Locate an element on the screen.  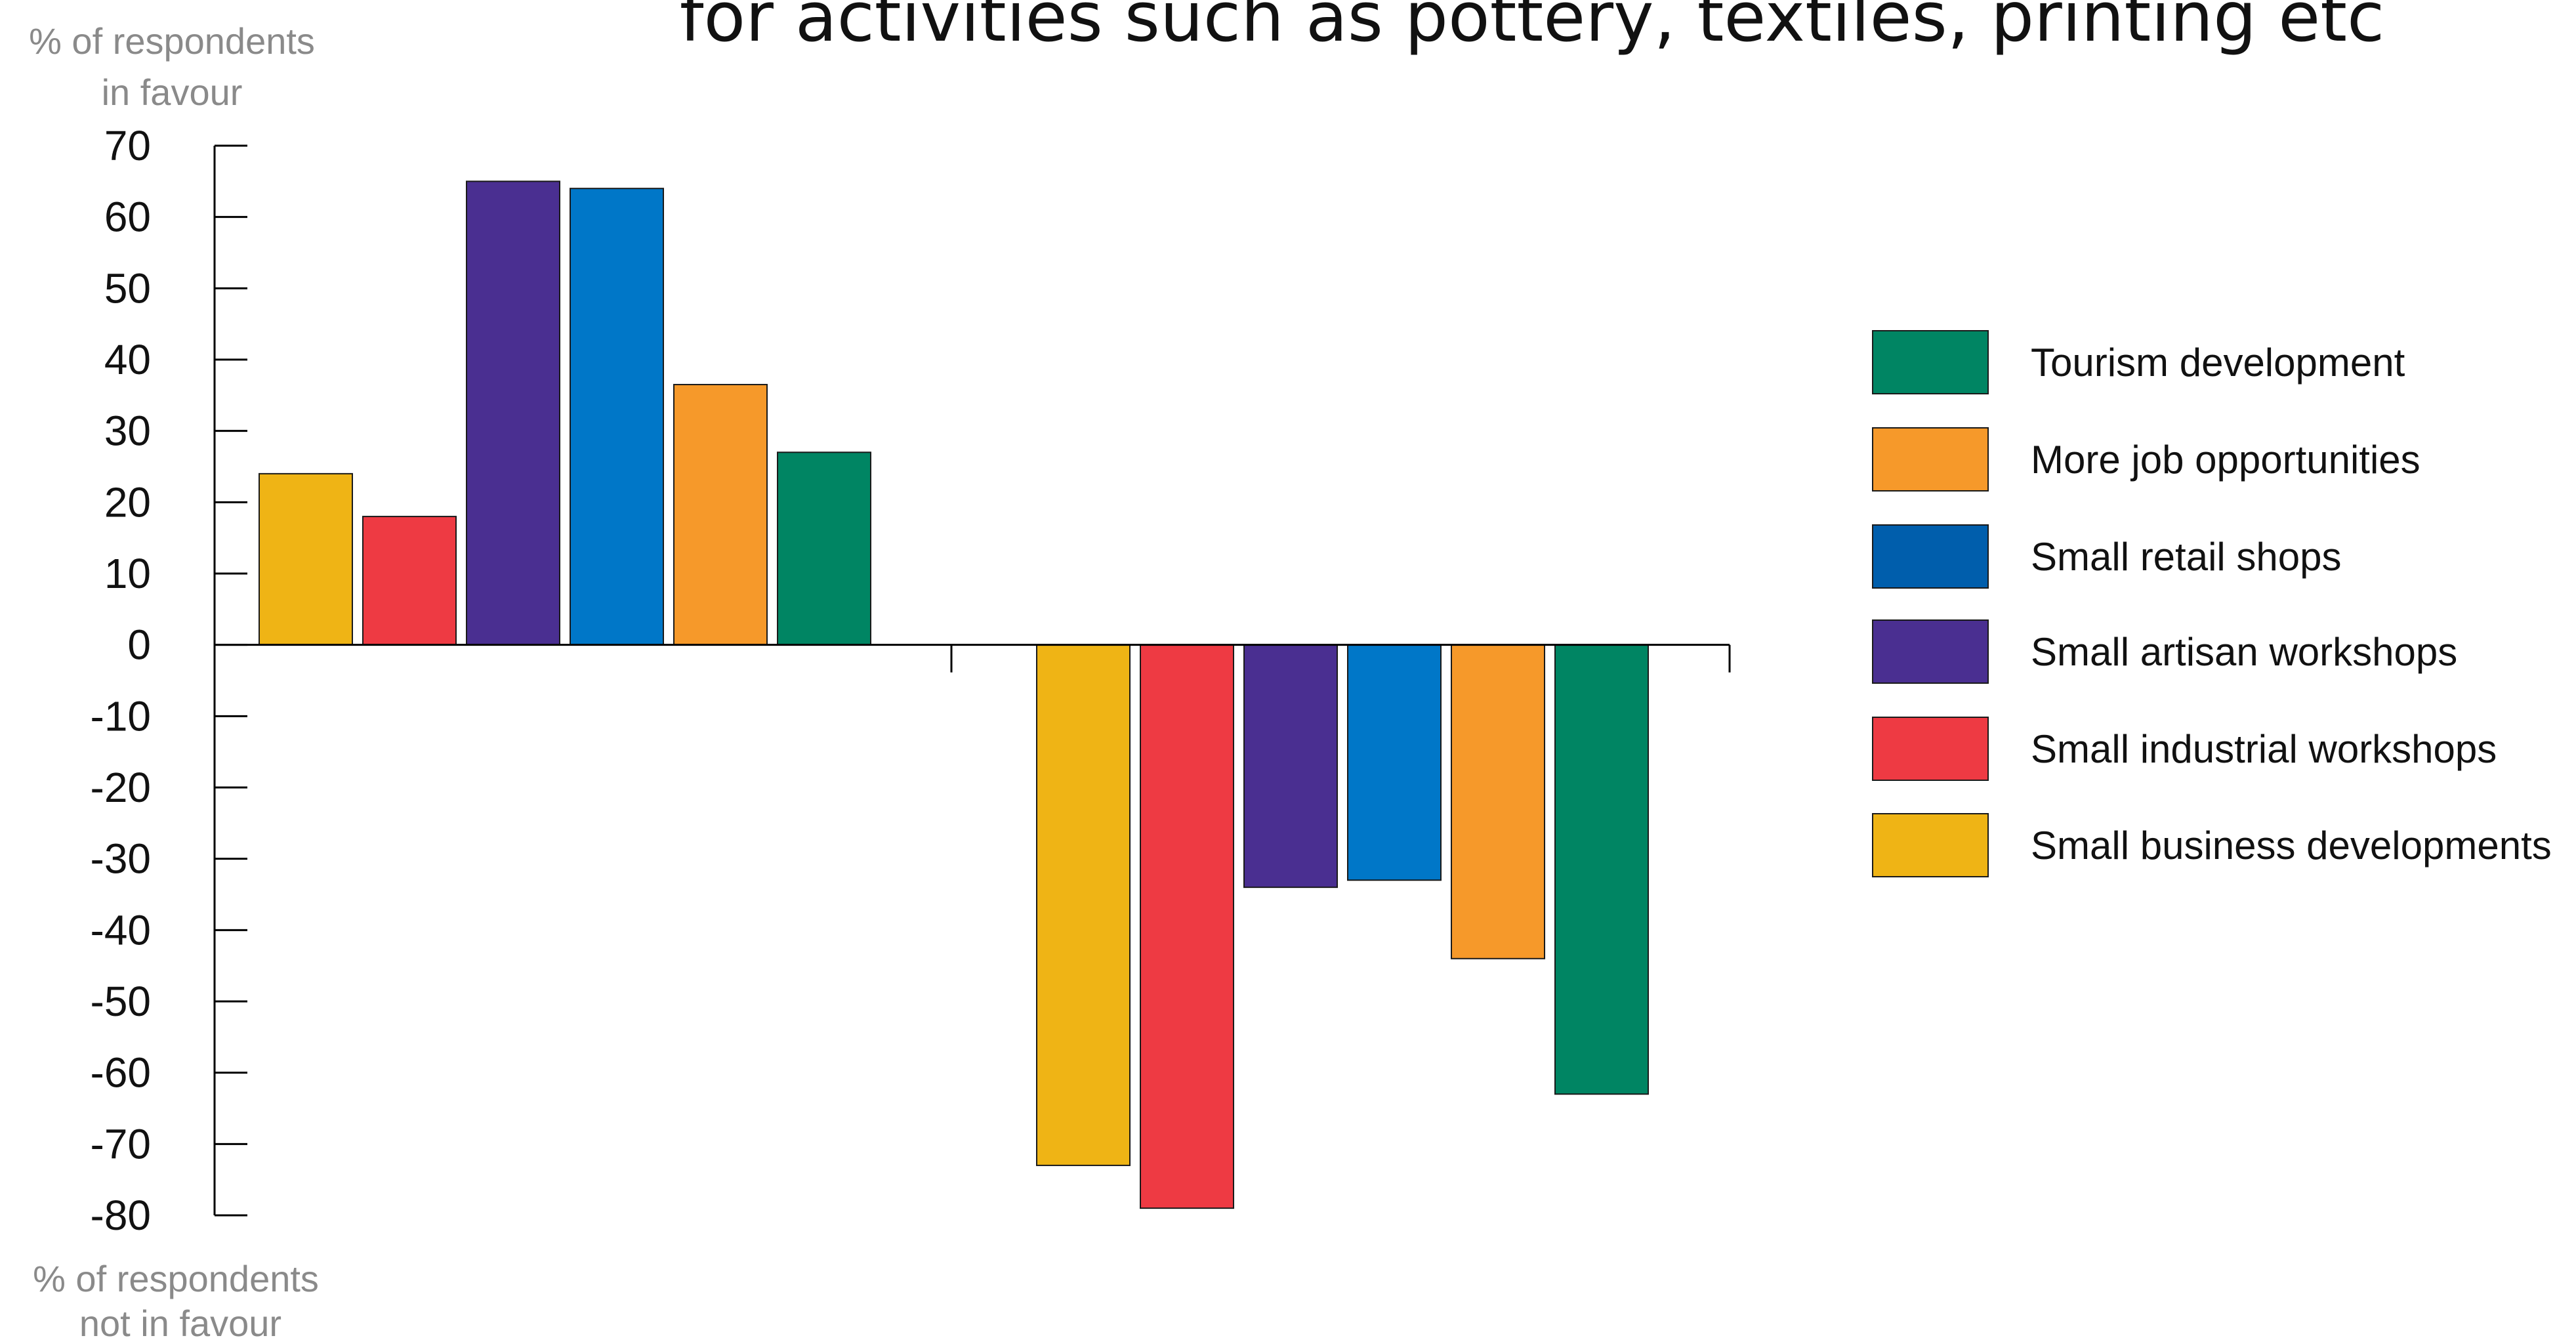
y-tick-label: 60 is located at coordinates (128, 218).